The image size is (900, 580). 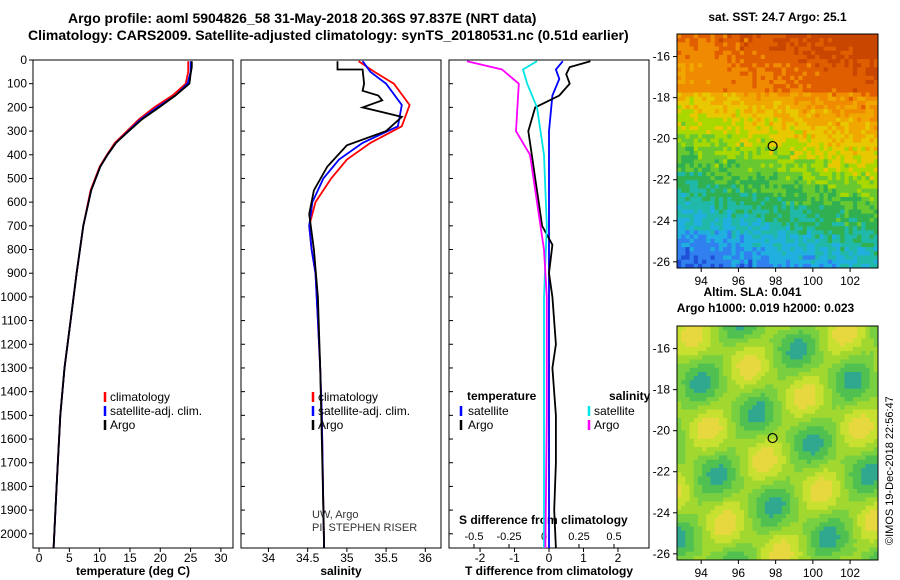 I want to click on map-cells, so click(x=777, y=151).